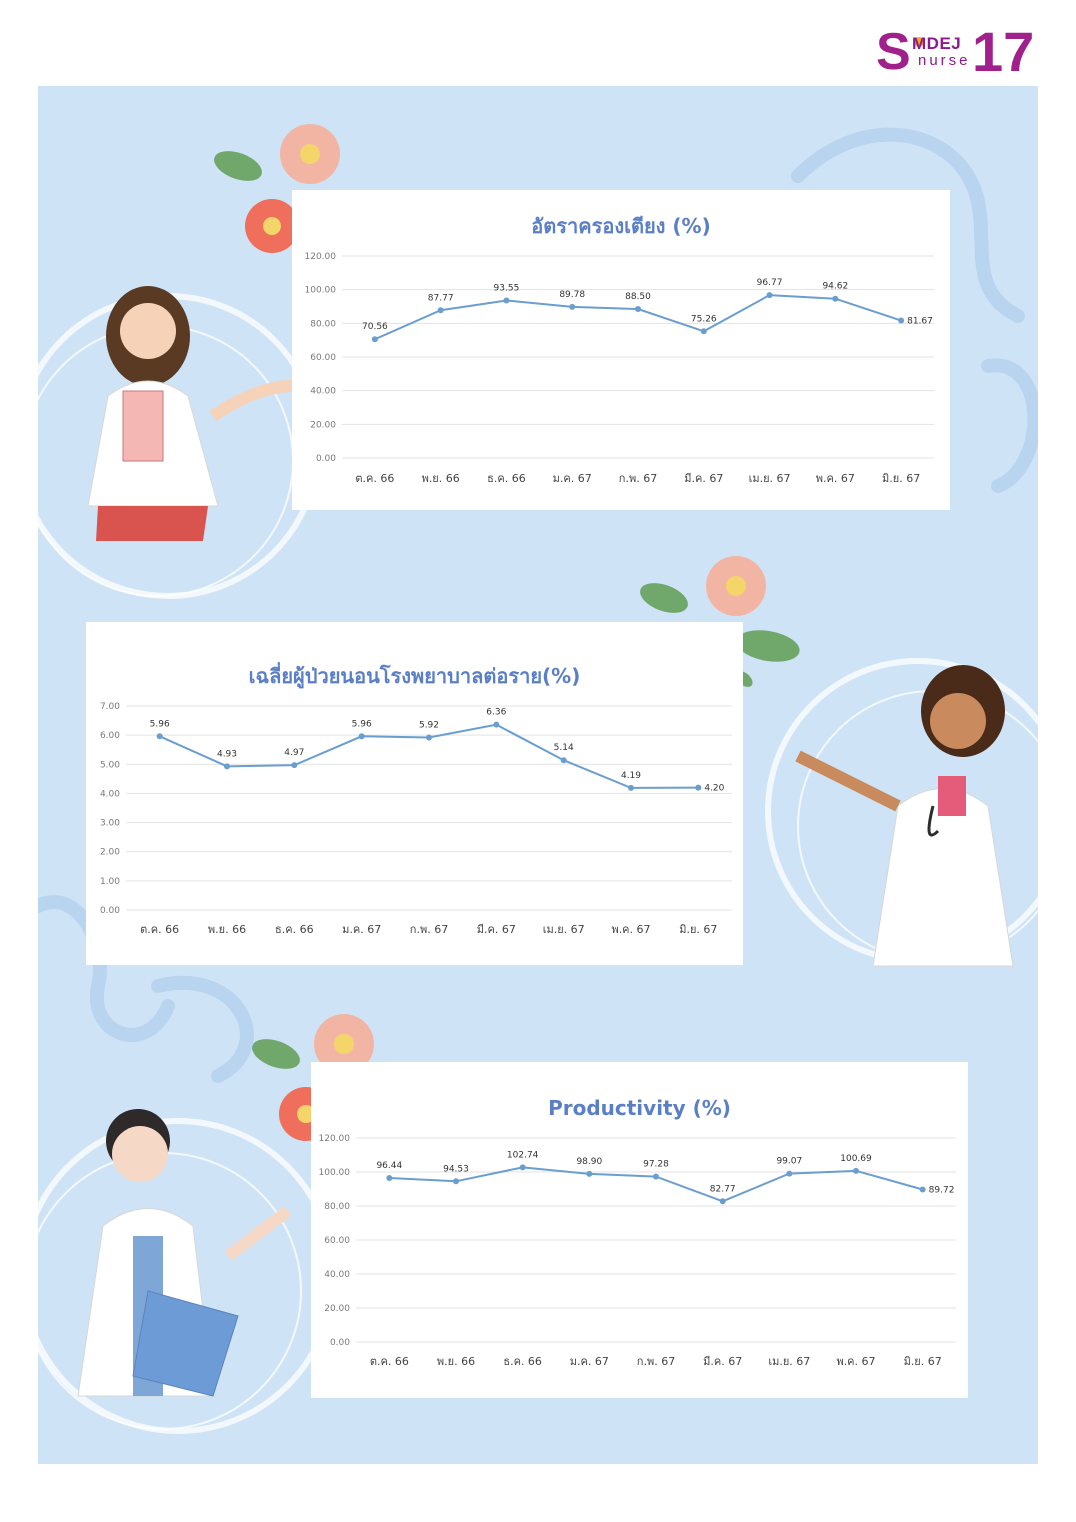  I want to click on data-label: 4.20, so click(714, 789).